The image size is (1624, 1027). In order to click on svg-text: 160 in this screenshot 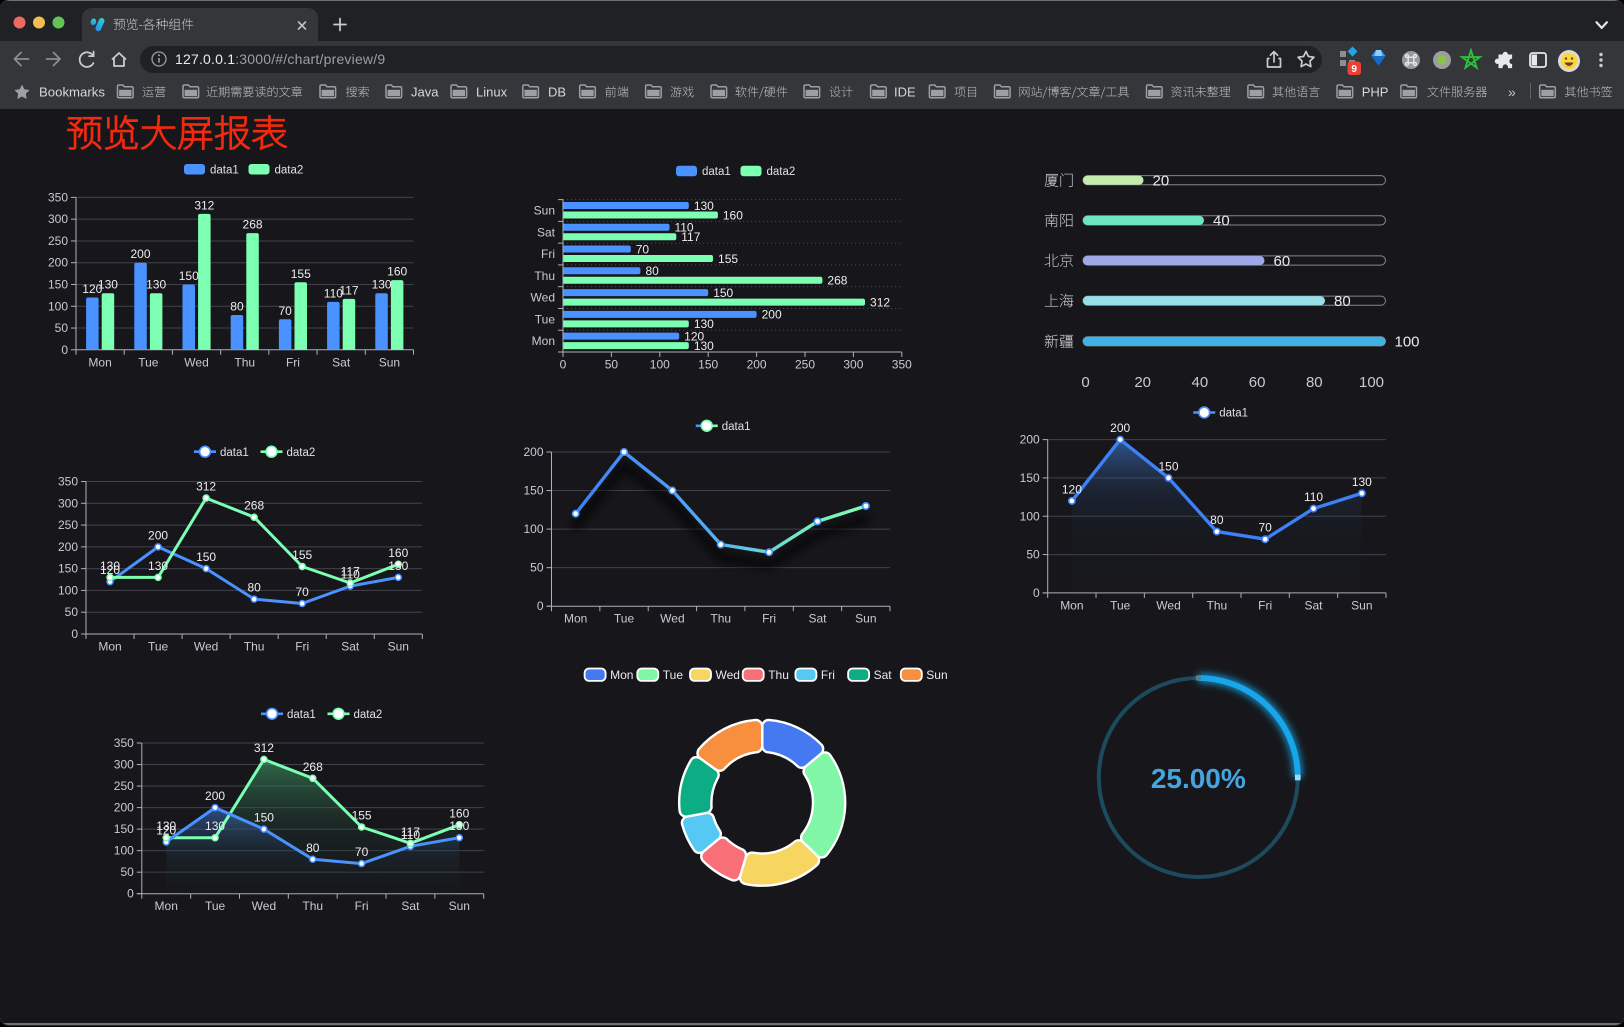, I will do `click(459, 813)`.